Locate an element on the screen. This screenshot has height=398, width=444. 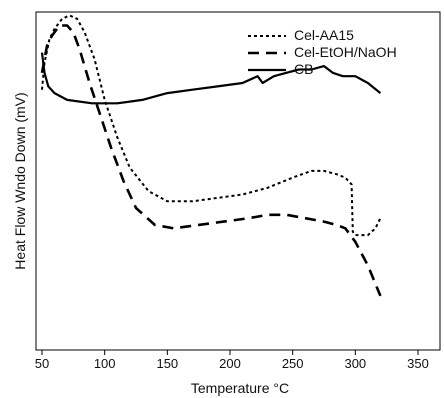
x-tick-label-100: 100 is located at coordinates (105, 363).